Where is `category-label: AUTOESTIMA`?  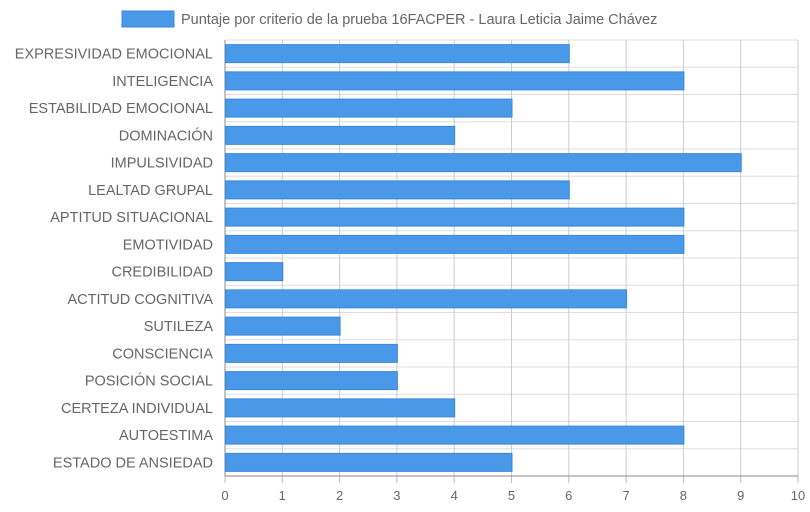
category-label: AUTOESTIMA is located at coordinates (166, 436).